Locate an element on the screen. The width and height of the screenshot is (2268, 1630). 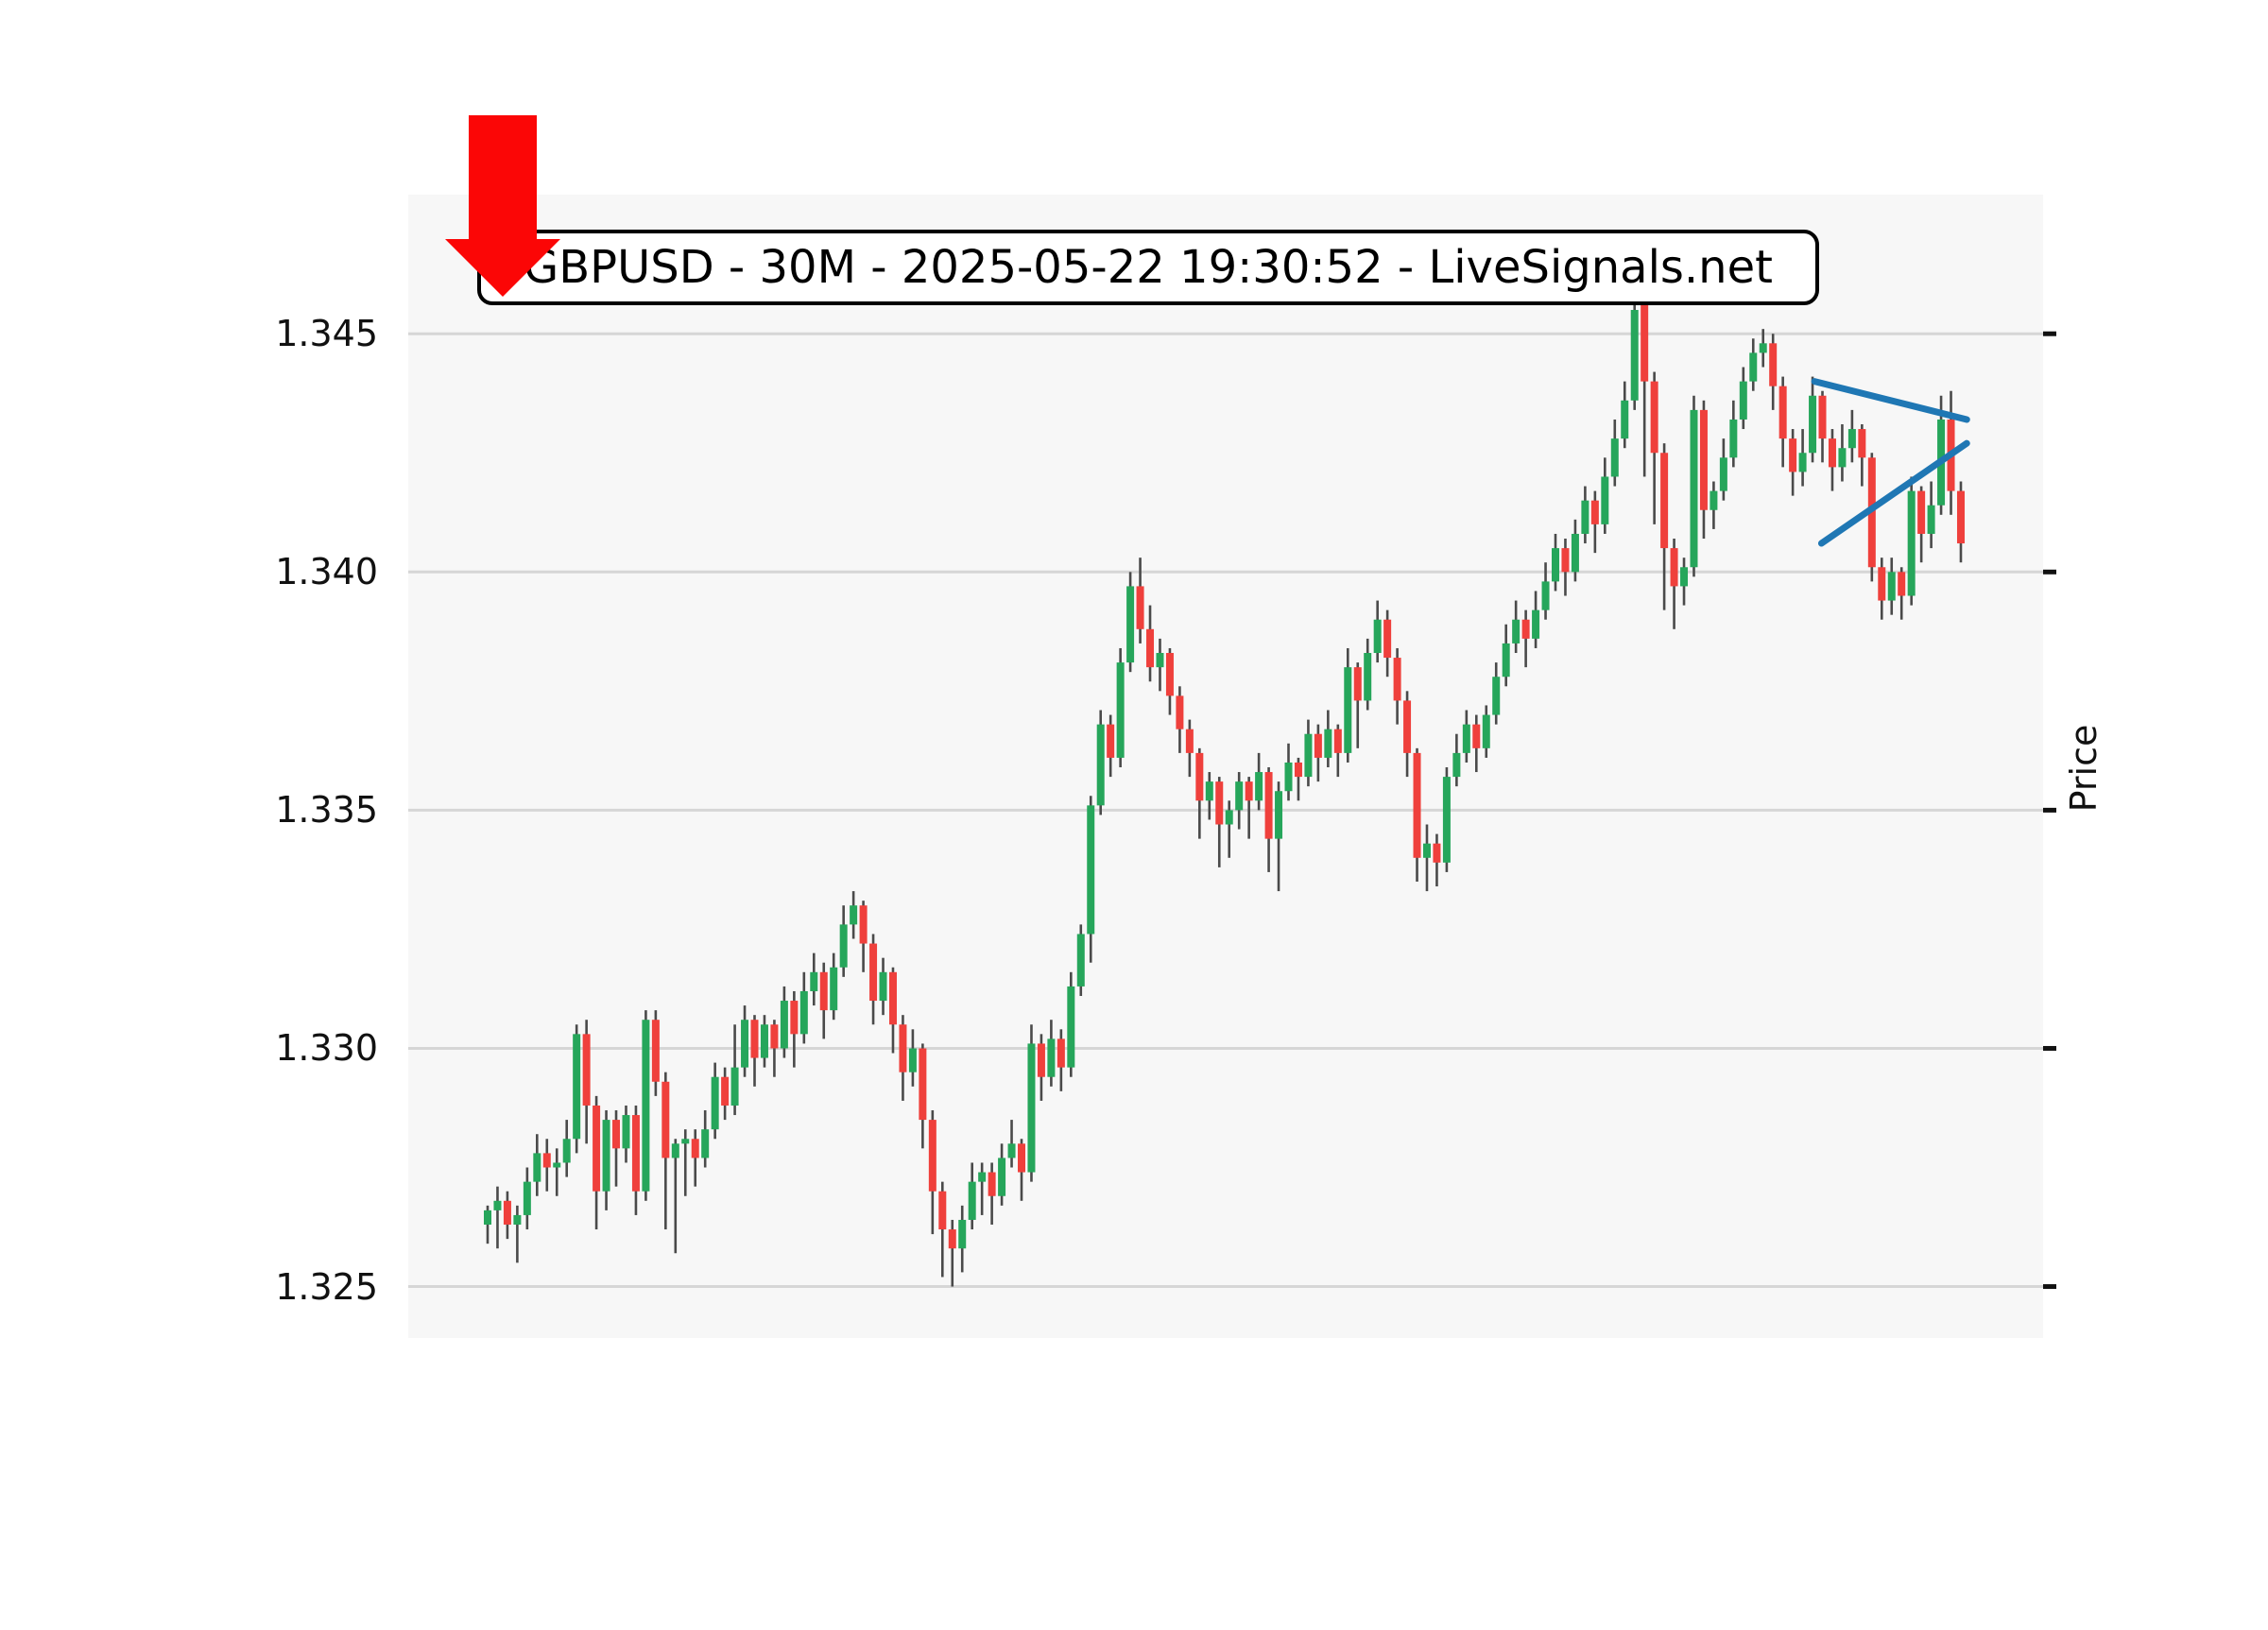
trendline-upper-descending is located at coordinates (1890, 401).